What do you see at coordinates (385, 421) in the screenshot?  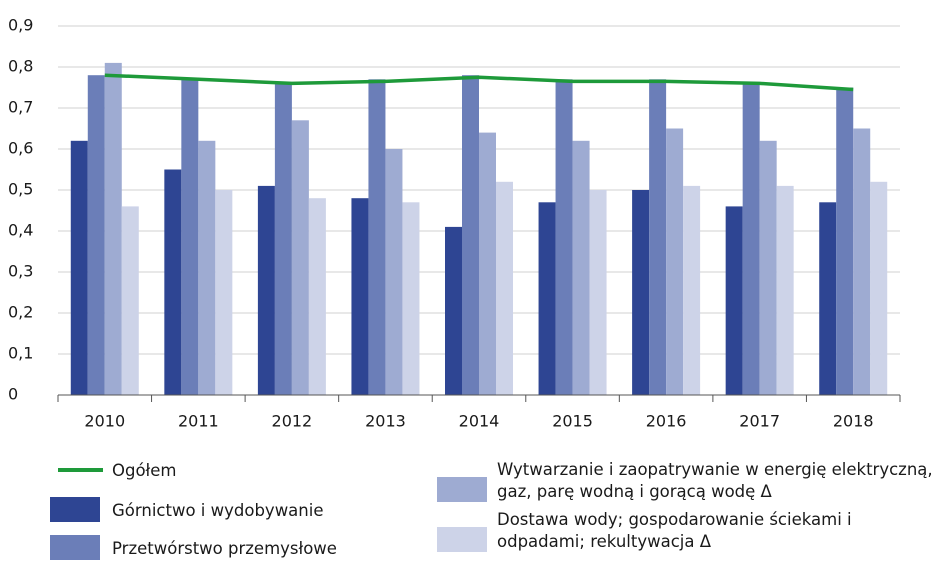 I see `x-tick-label: 2013` at bounding box center [385, 421].